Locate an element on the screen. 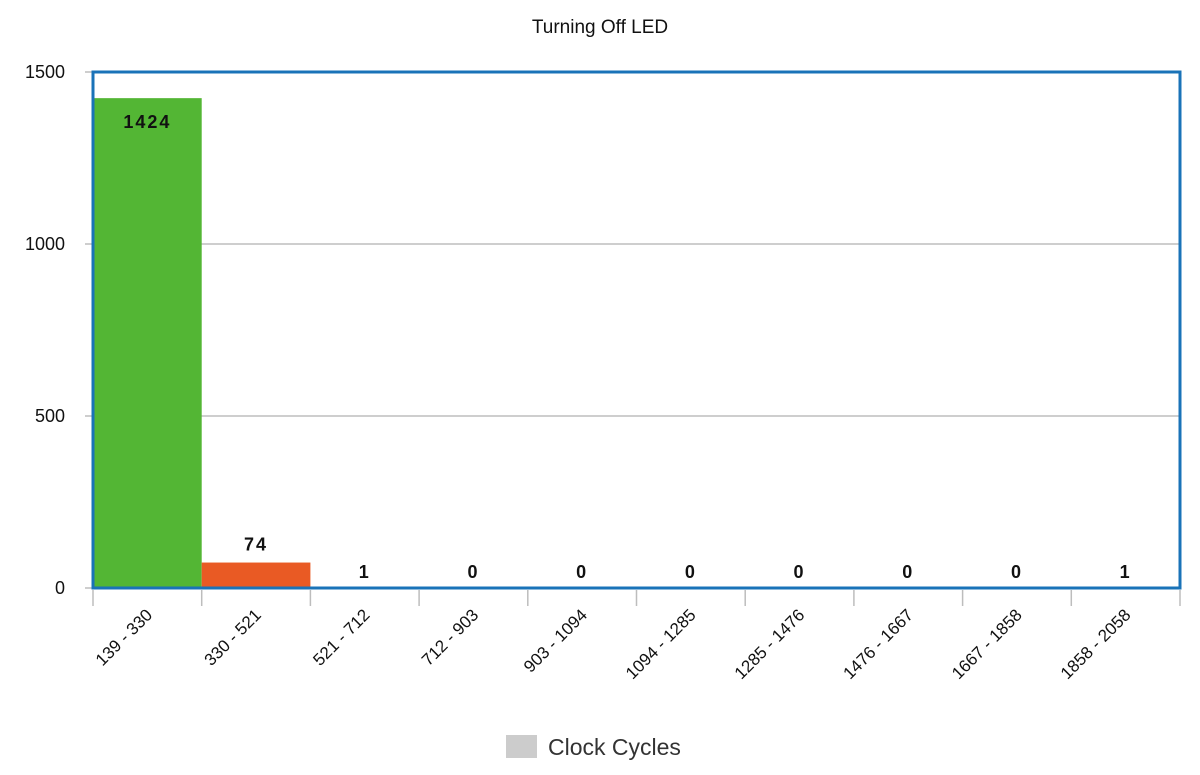 Image resolution: width=1200 pixels, height=775 pixels. x-tick-label: 1285 - 1476 is located at coordinates (770, 644).